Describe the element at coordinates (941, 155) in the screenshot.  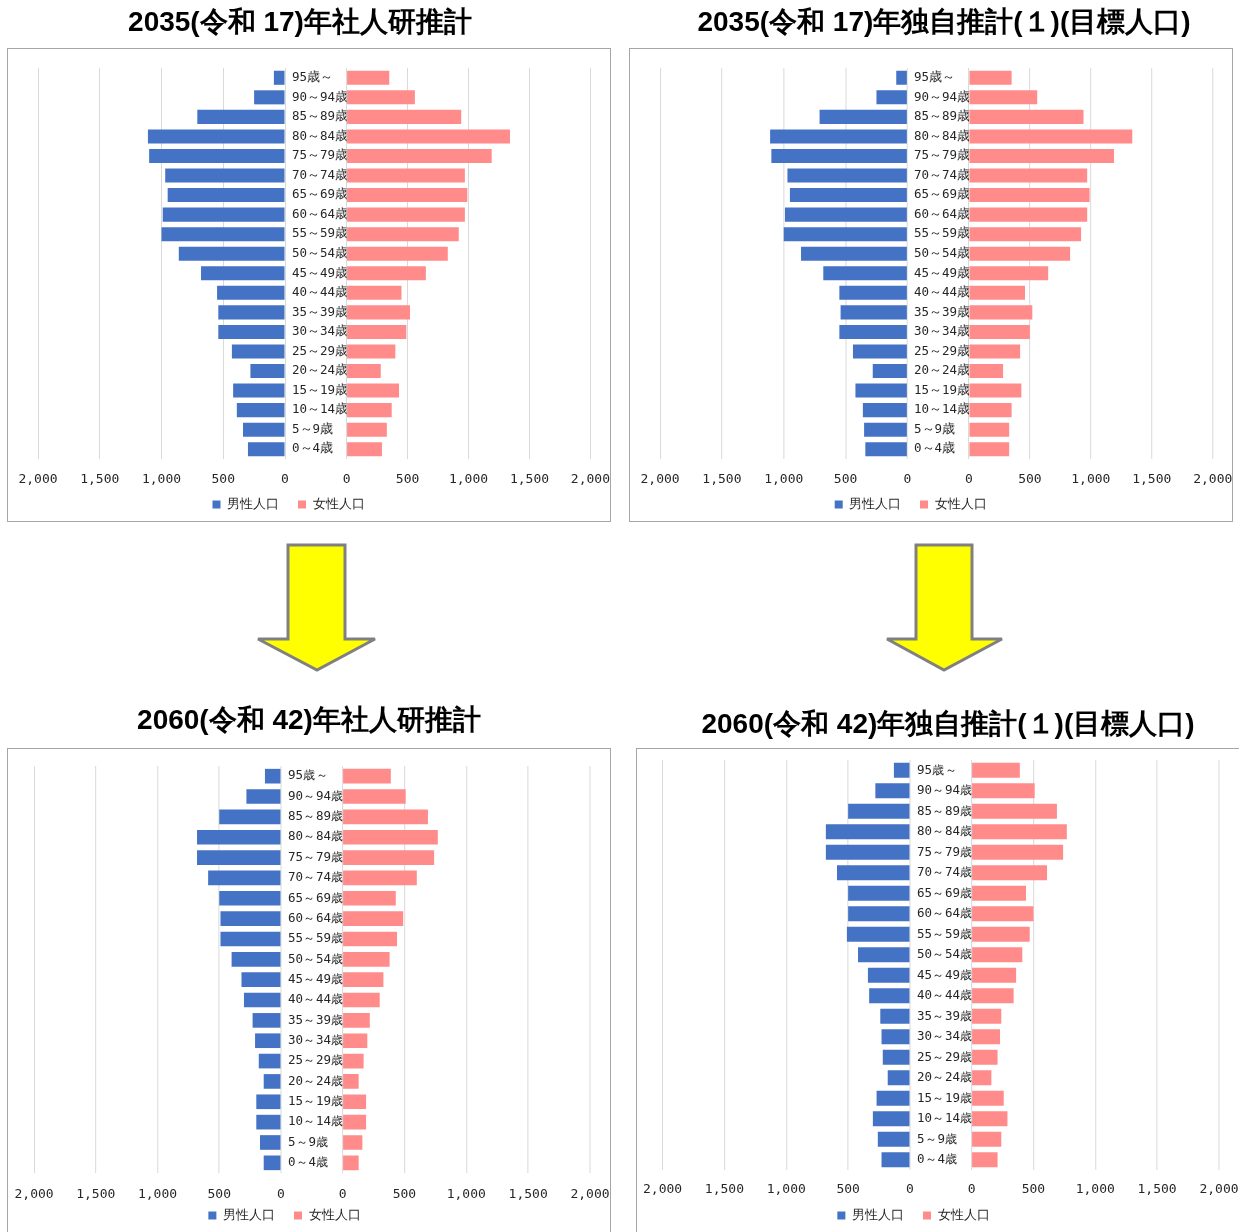
I see `y-tick-label: 75～79歳` at that location.